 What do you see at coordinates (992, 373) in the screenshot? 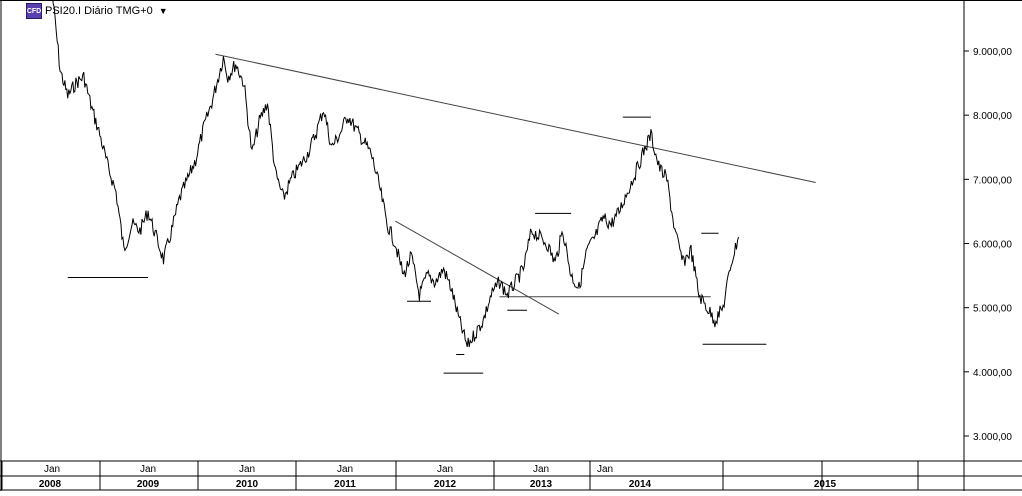
I see `y-tick-label: 4.000,00` at bounding box center [992, 373].